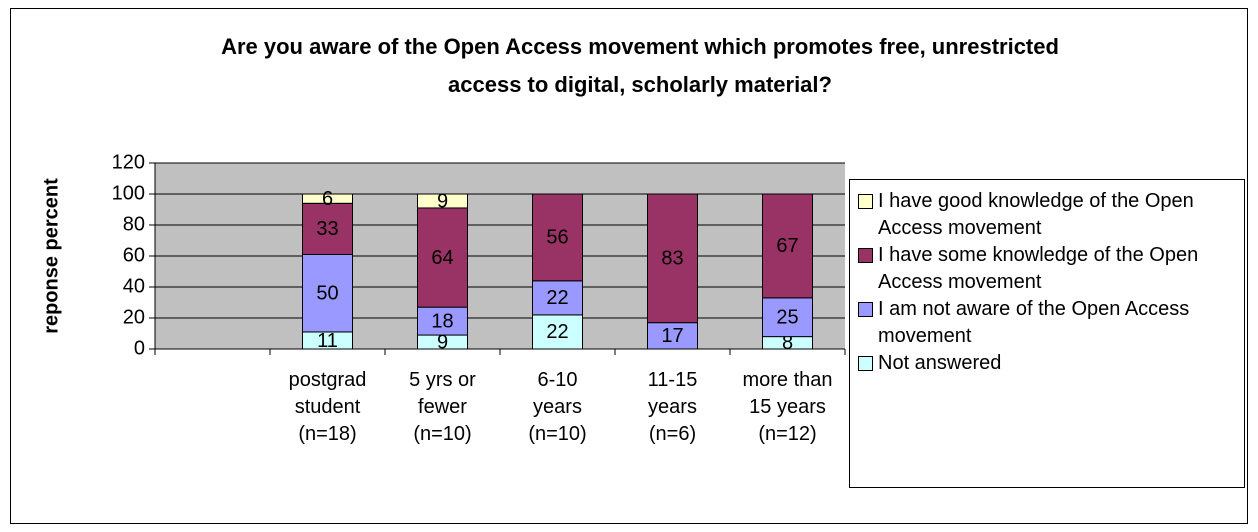  Describe the element at coordinates (327, 407) in the screenshot. I see `x-tick-label: postgrad student (n=18)` at that location.